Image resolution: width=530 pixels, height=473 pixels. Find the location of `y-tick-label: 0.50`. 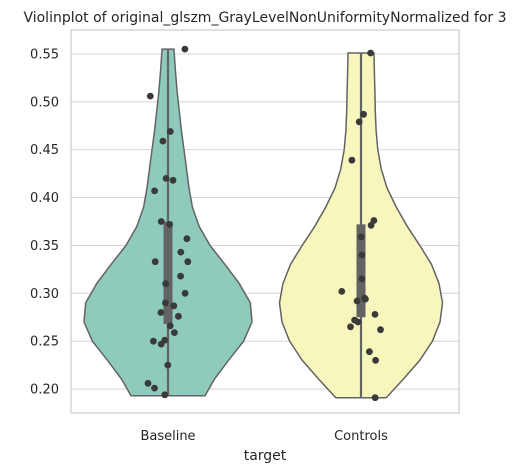

y-tick-label: 0.50 is located at coordinates (44, 102).